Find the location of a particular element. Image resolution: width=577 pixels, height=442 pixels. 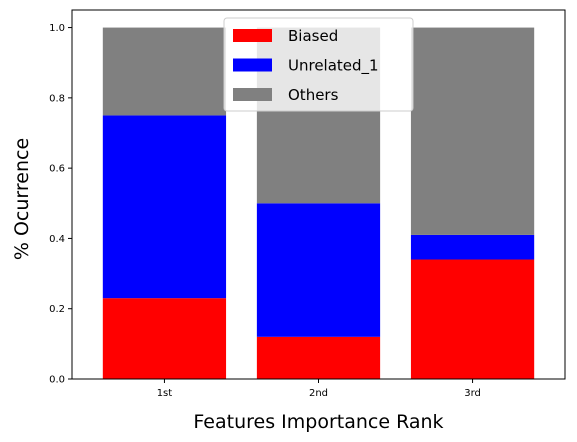

y-tick-label: 0.0 is located at coordinates (57, 380).